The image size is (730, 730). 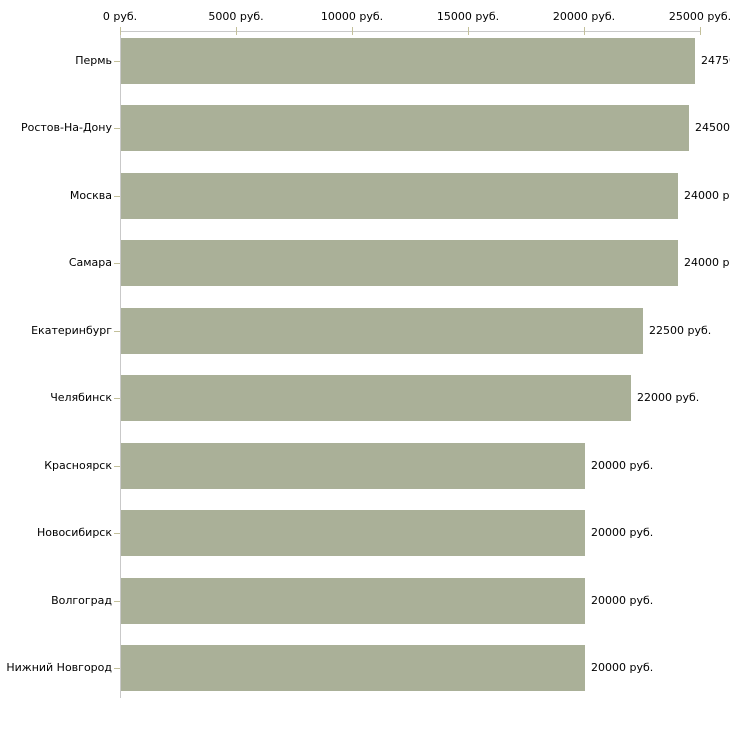 What do you see at coordinates (71, 330) in the screenshot?
I see `category-label: Екатеринбург` at bounding box center [71, 330].